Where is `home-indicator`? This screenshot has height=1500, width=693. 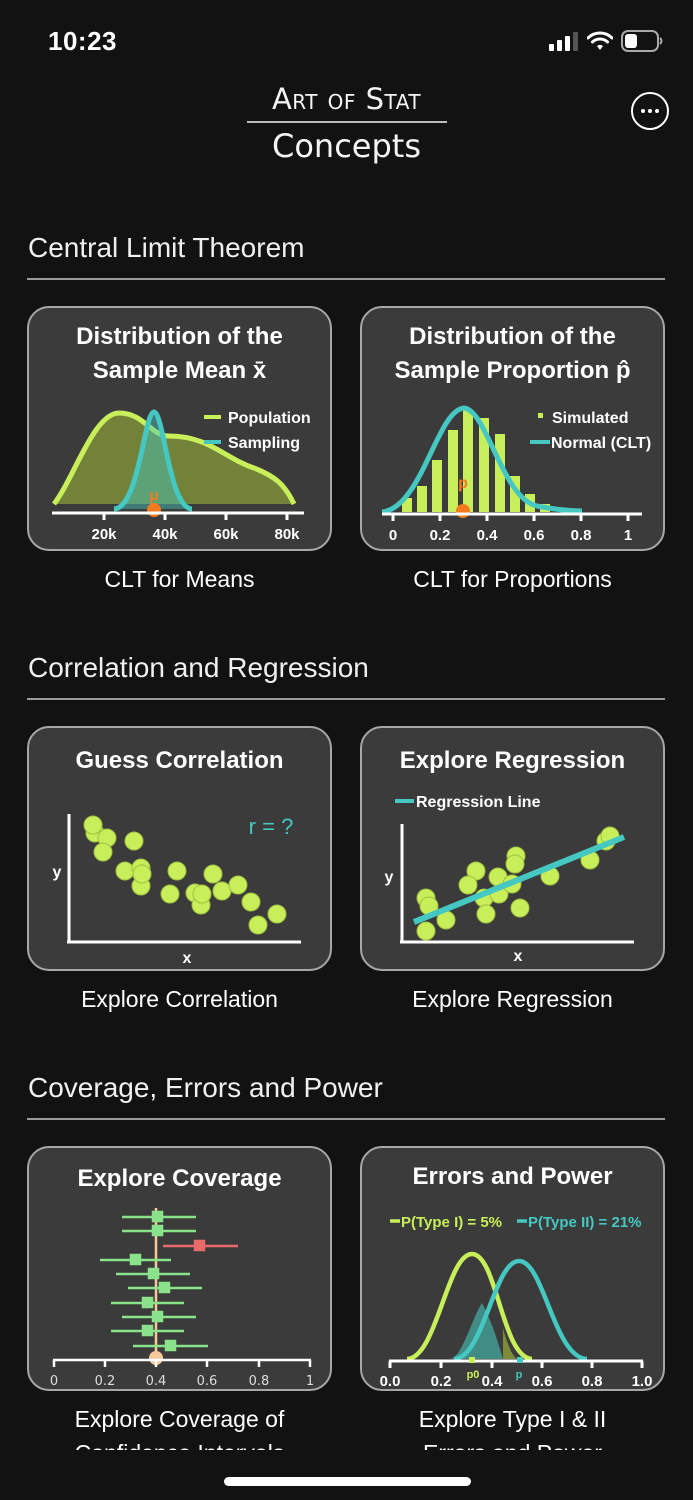
home-indicator is located at coordinates (347, 1481).